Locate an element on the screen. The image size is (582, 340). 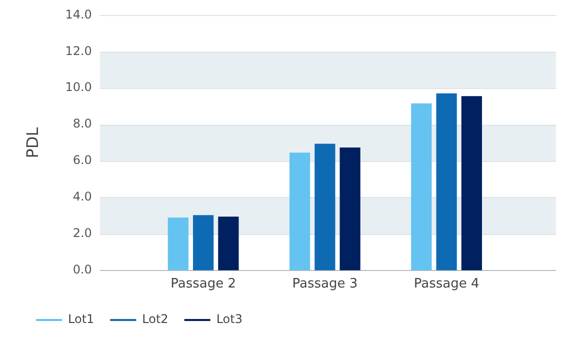
x-tick-label: Passage 3 is located at coordinates (325, 284).